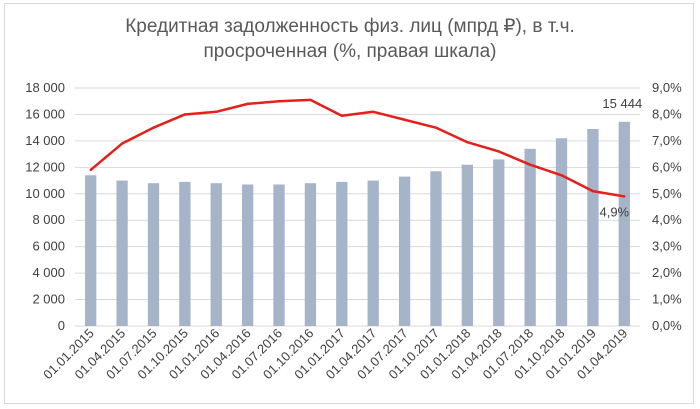 The width and height of the screenshot is (700, 409). What do you see at coordinates (48, 246) in the screenshot?
I see `y-left-tick-label: 6 000` at bounding box center [48, 246].